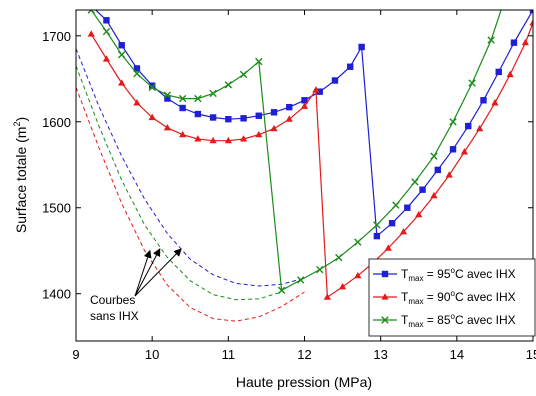 The height and width of the screenshot is (396, 536). Describe the element at coordinates (56, 294) in the screenshot. I see `y-tick-label: 1400` at that location.